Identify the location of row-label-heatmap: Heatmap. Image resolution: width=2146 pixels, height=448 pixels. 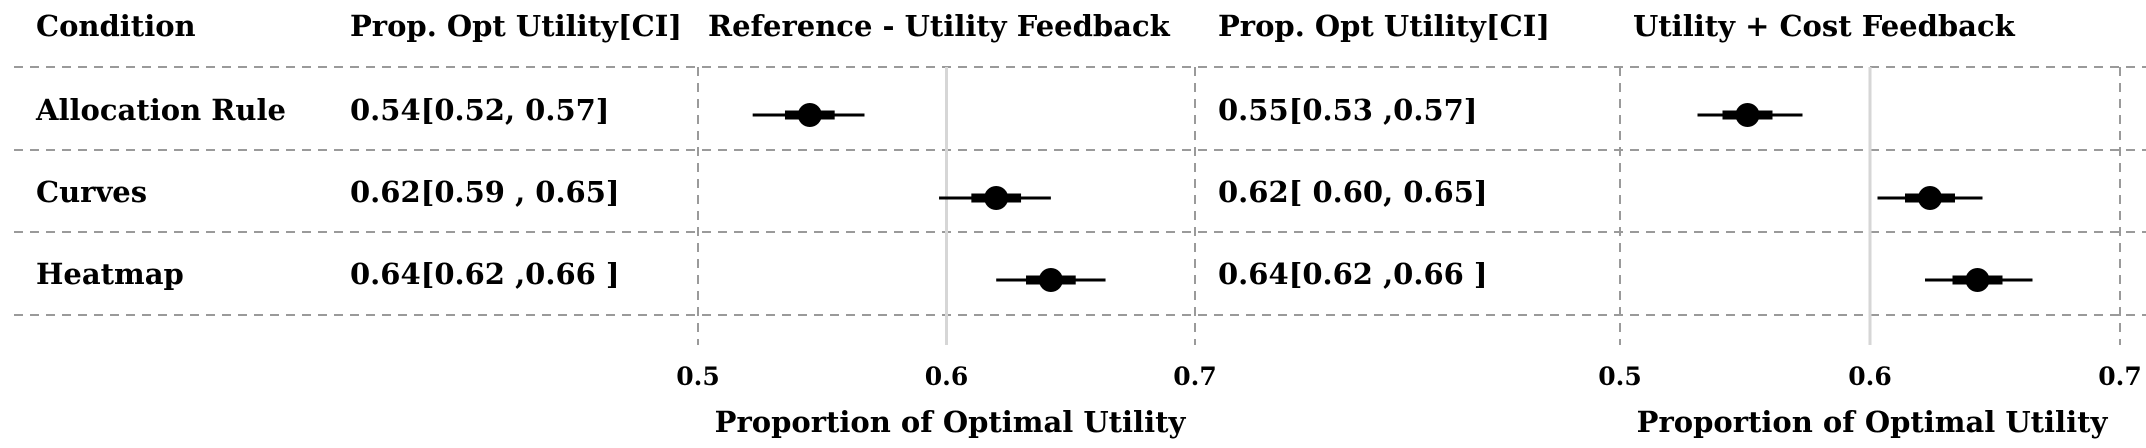
(110, 274).